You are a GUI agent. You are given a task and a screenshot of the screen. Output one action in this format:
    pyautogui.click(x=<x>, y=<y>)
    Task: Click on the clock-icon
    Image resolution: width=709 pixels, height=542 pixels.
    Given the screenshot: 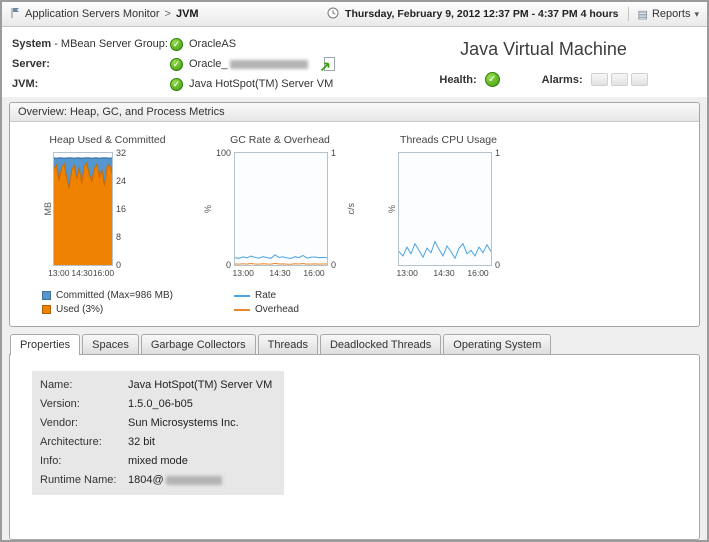 What is the action you would take?
    pyautogui.click(x=333, y=14)
    